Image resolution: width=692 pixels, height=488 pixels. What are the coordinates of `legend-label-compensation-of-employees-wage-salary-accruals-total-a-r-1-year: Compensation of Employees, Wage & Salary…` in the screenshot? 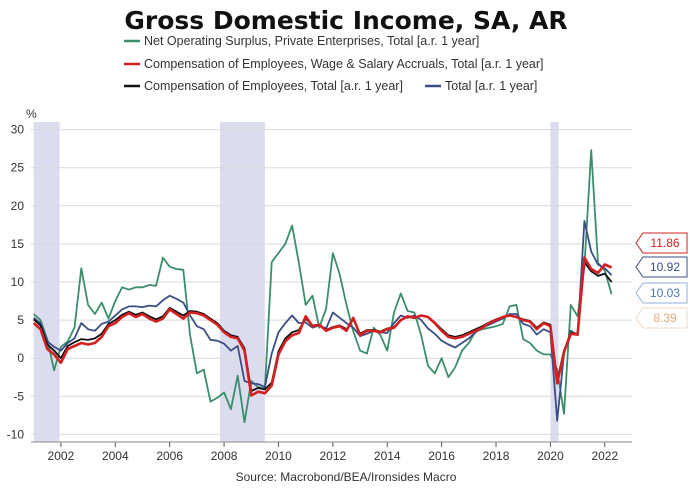 It's located at (344, 64).